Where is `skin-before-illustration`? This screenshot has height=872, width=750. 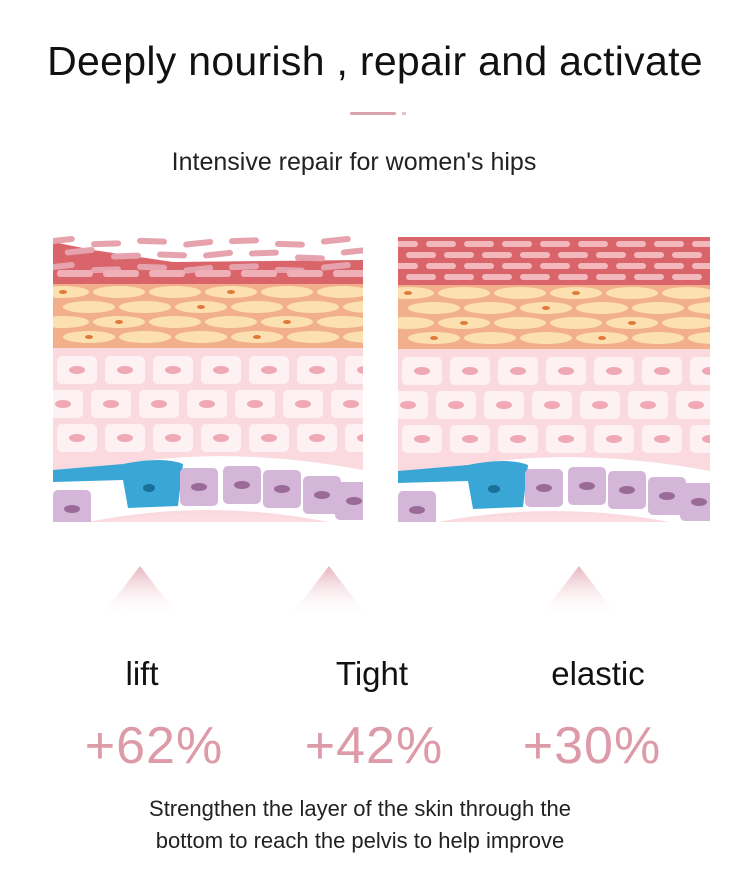 skin-before-illustration is located at coordinates (208, 377).